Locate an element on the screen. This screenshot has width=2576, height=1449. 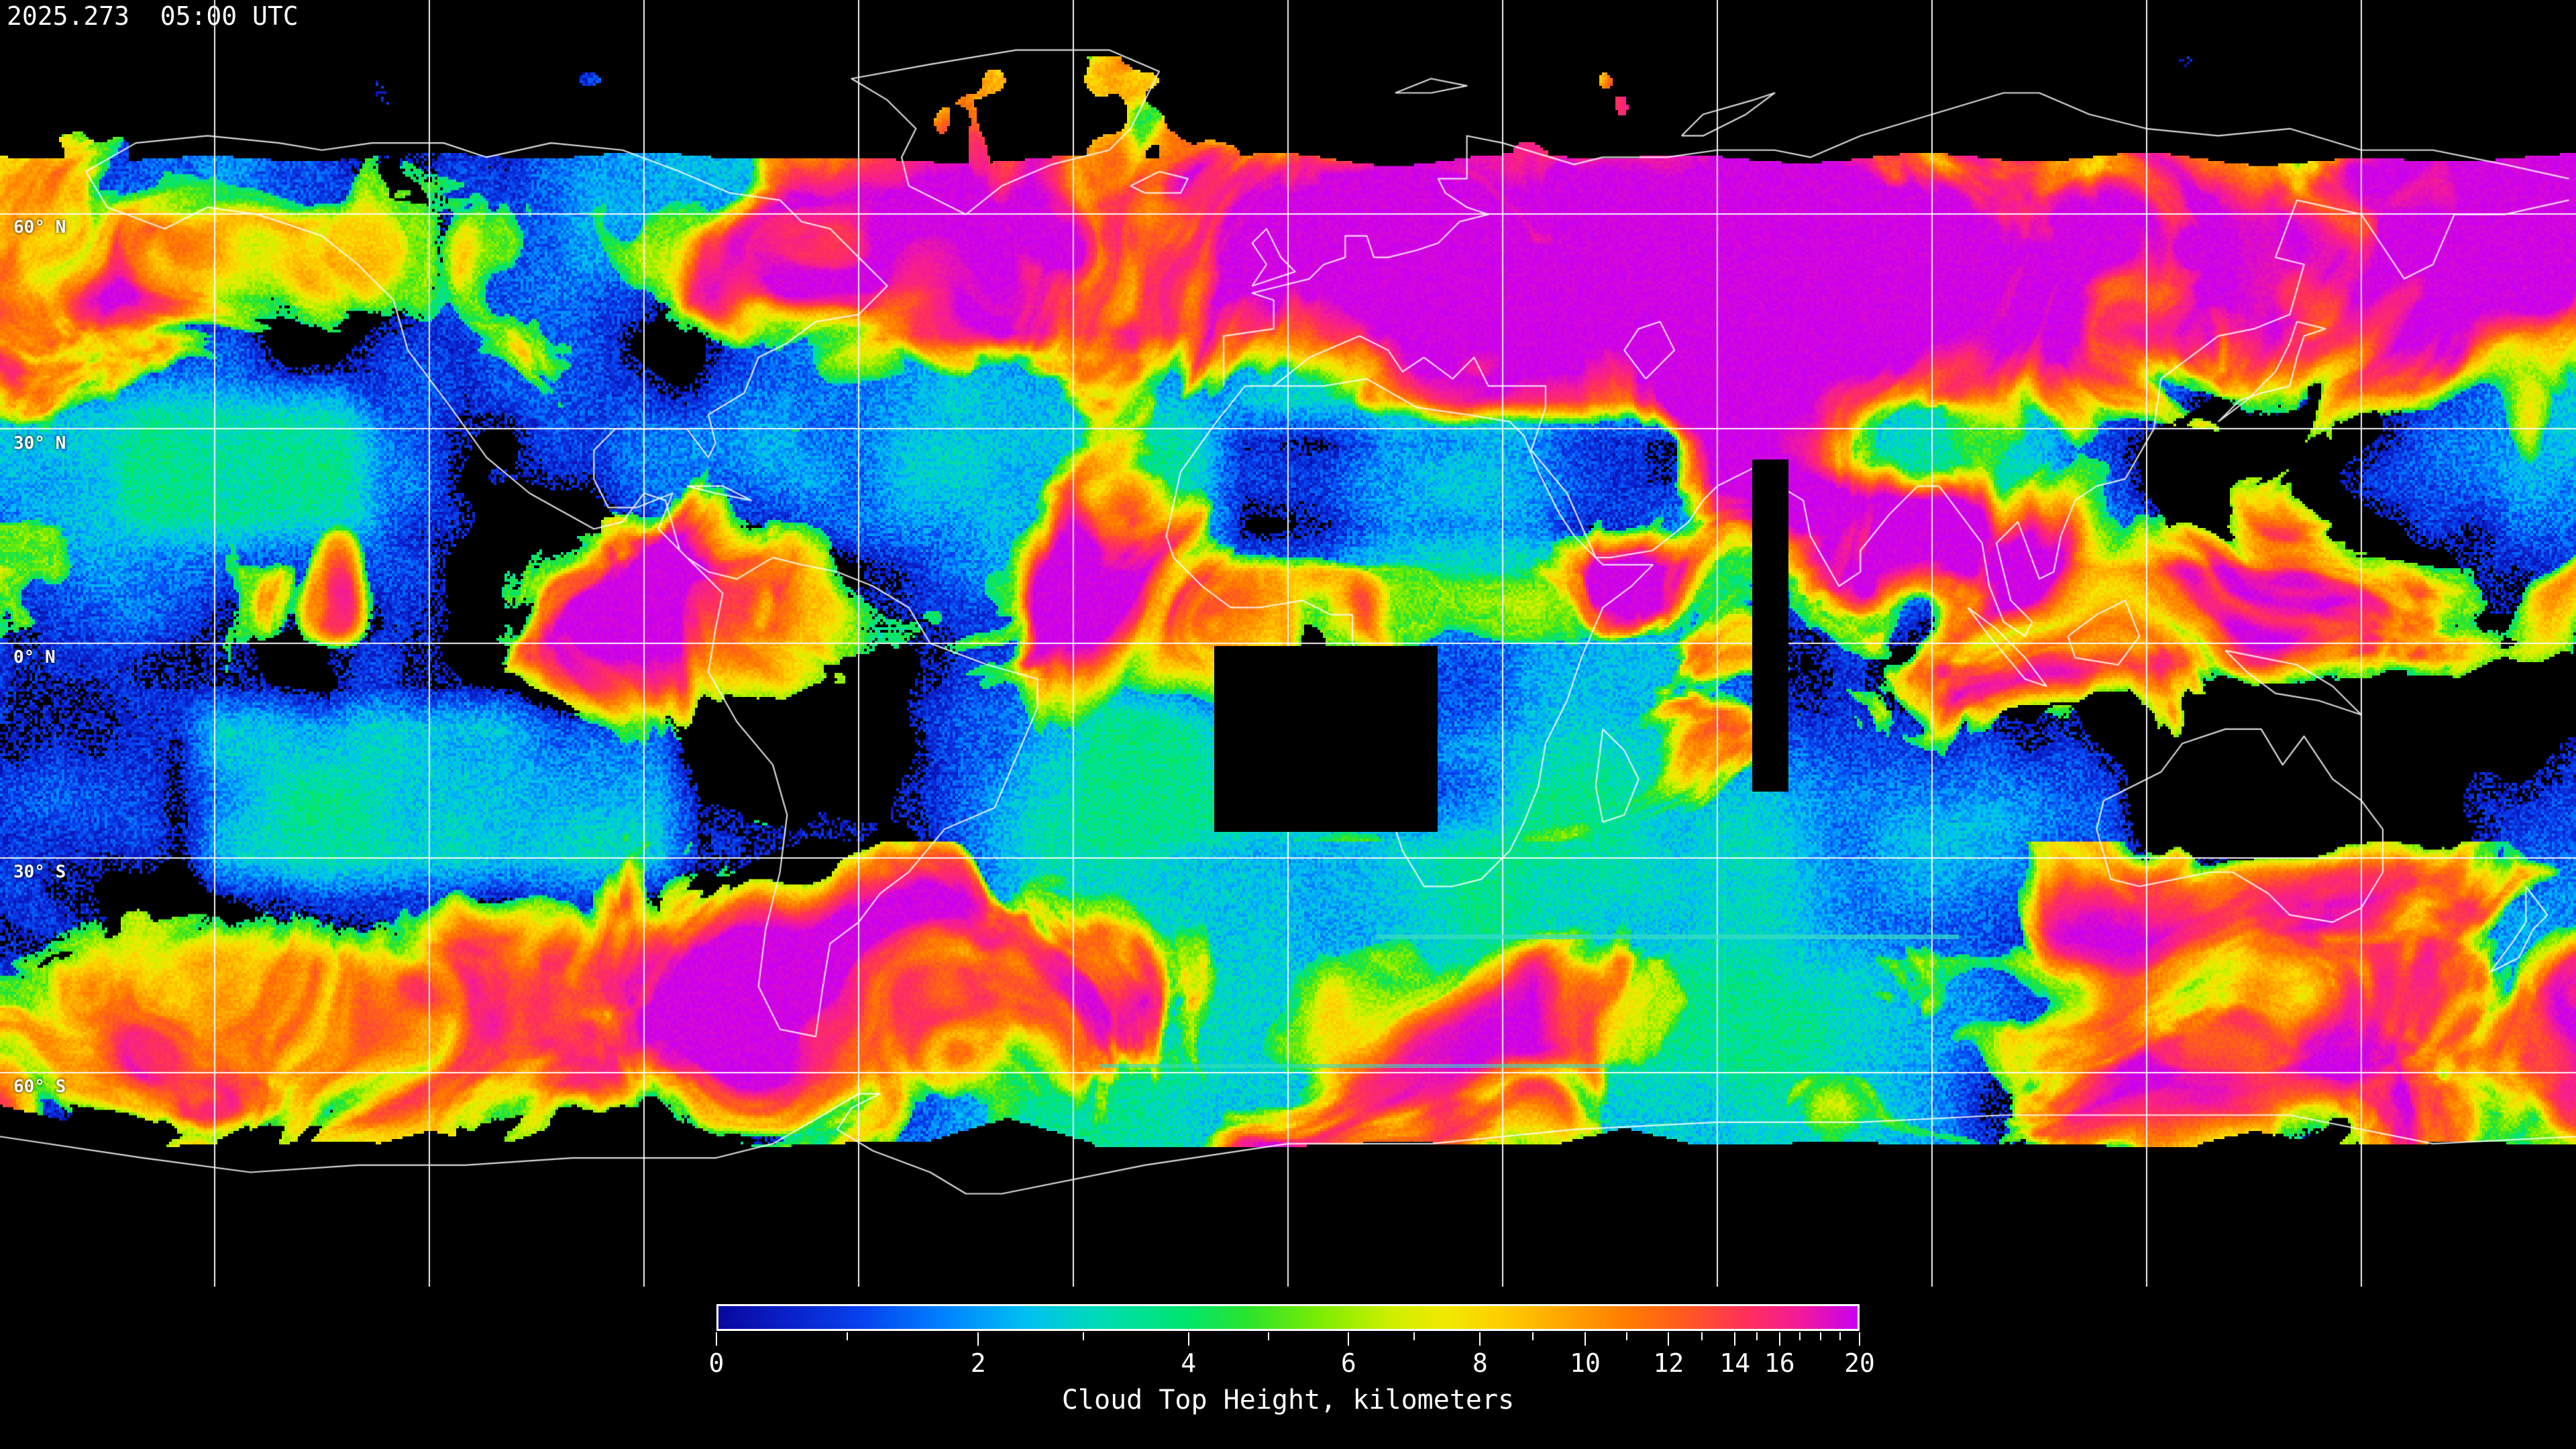
timestamp-label: 2025.273 05:00 UTC is located at coordinates (153, 16).